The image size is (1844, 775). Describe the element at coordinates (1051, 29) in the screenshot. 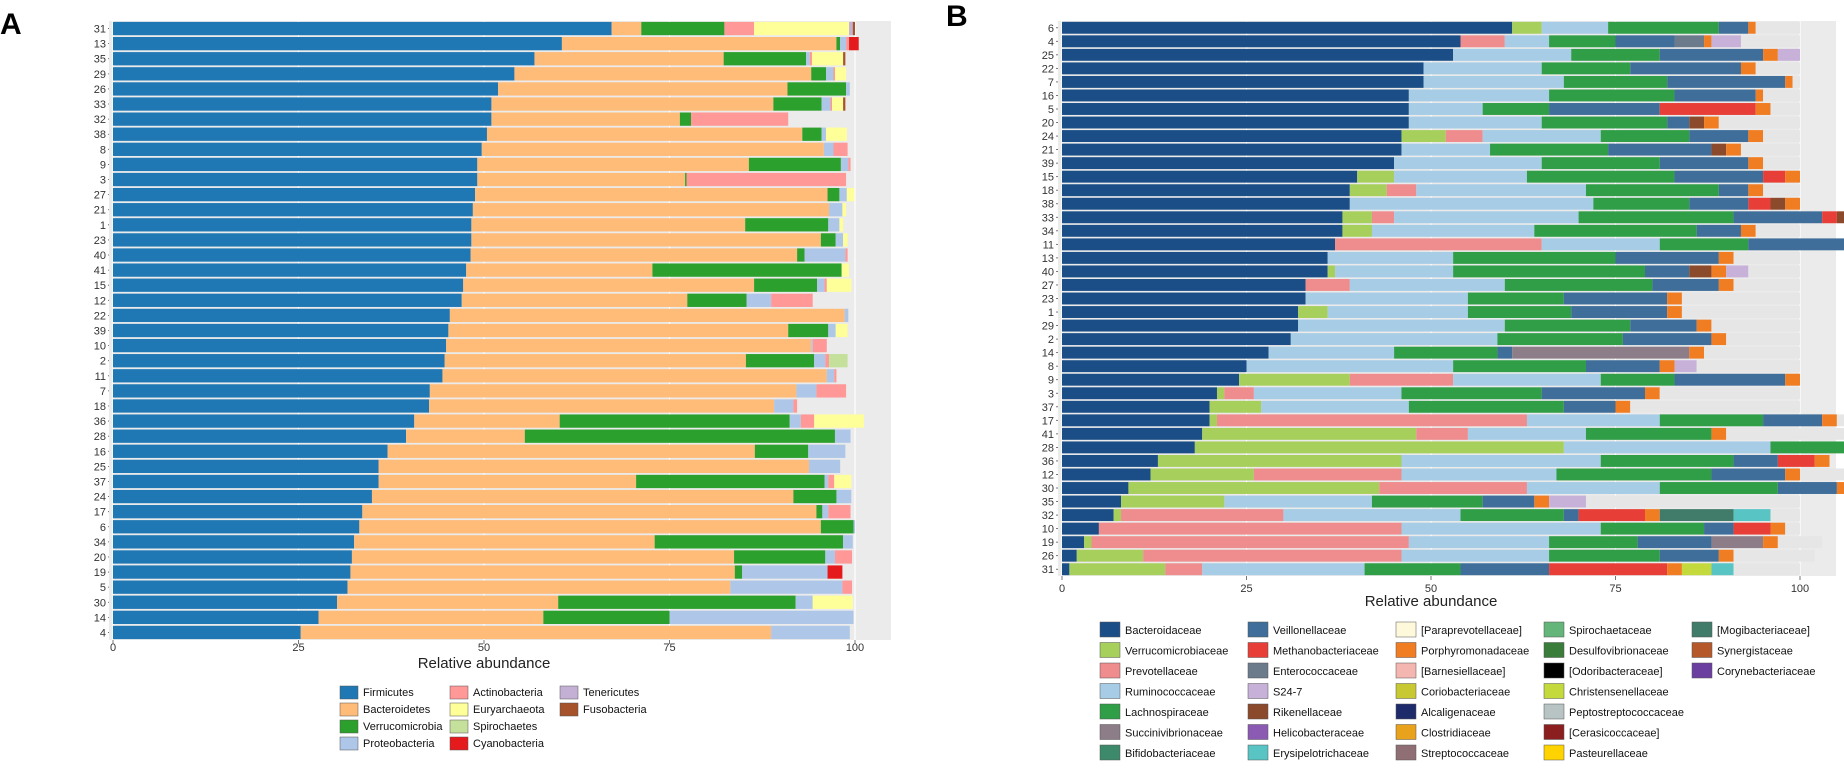

I see `y-tick-label: 6` at that location.